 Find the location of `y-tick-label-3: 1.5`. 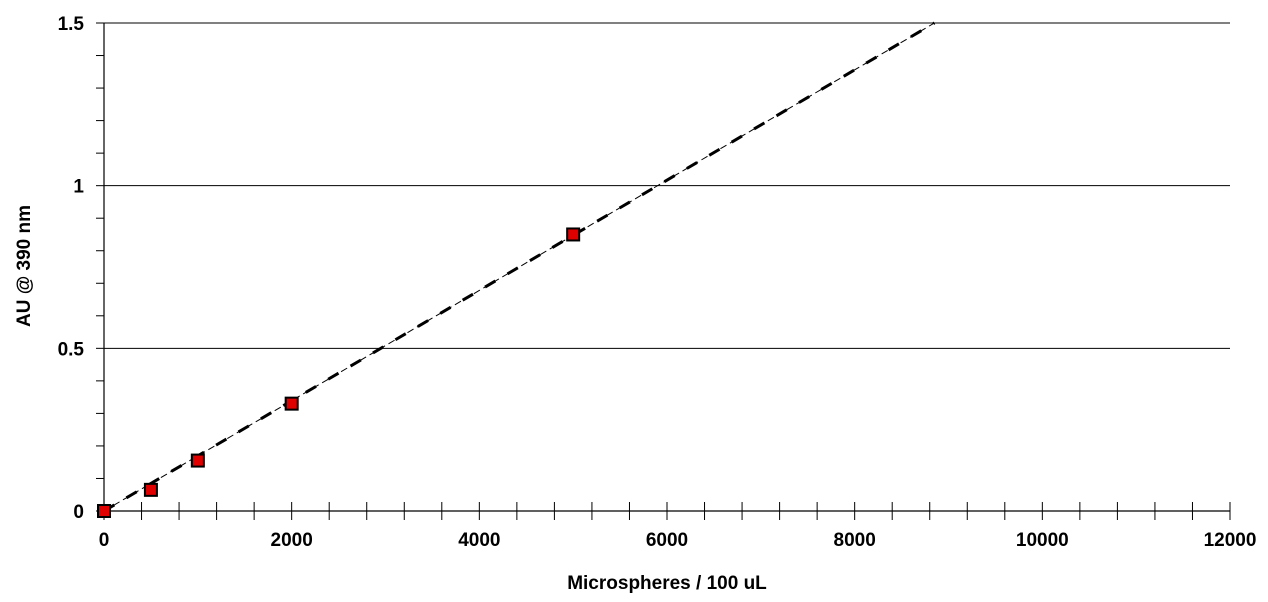

y-tick-label-3: 1.5 is located at coordinates (71, 24).